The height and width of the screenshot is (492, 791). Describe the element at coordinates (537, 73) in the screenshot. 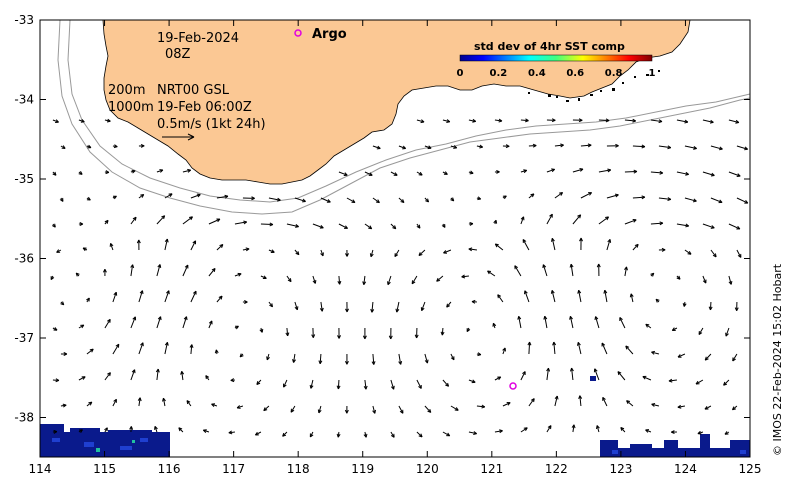

I see `colorbar-tick-label: 0.4` at that location.